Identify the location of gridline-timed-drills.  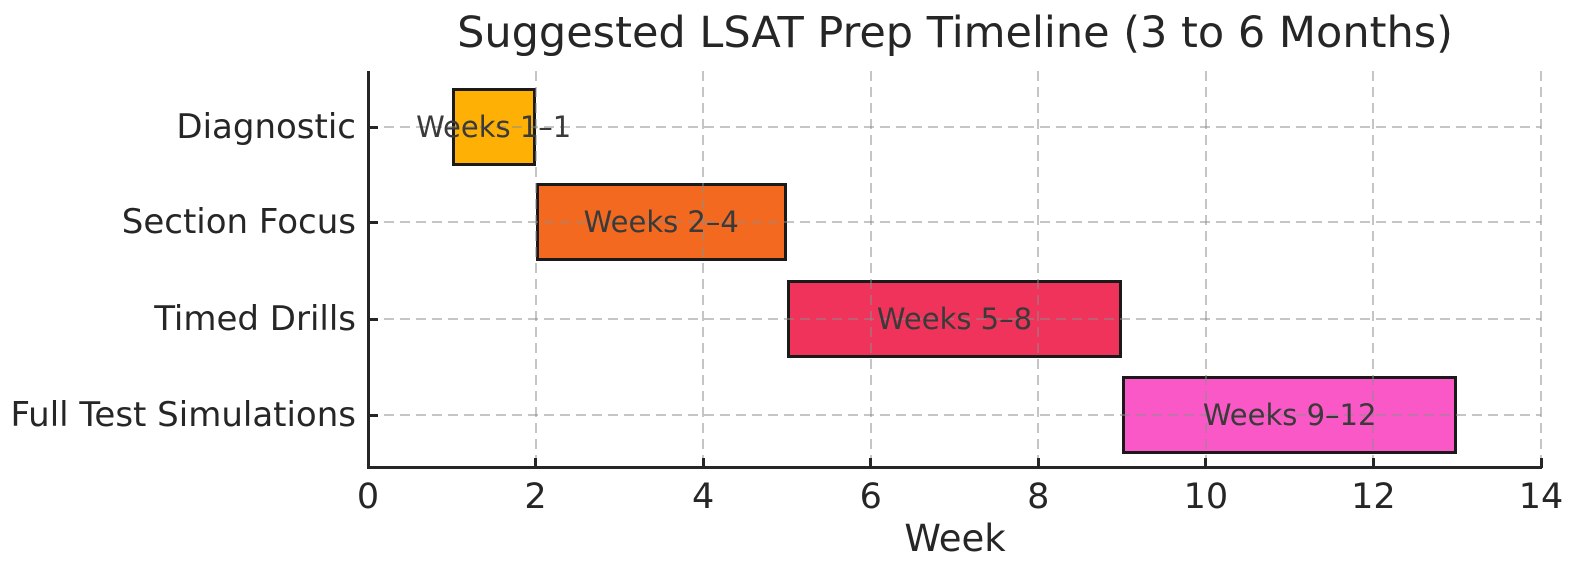
(954, 319).